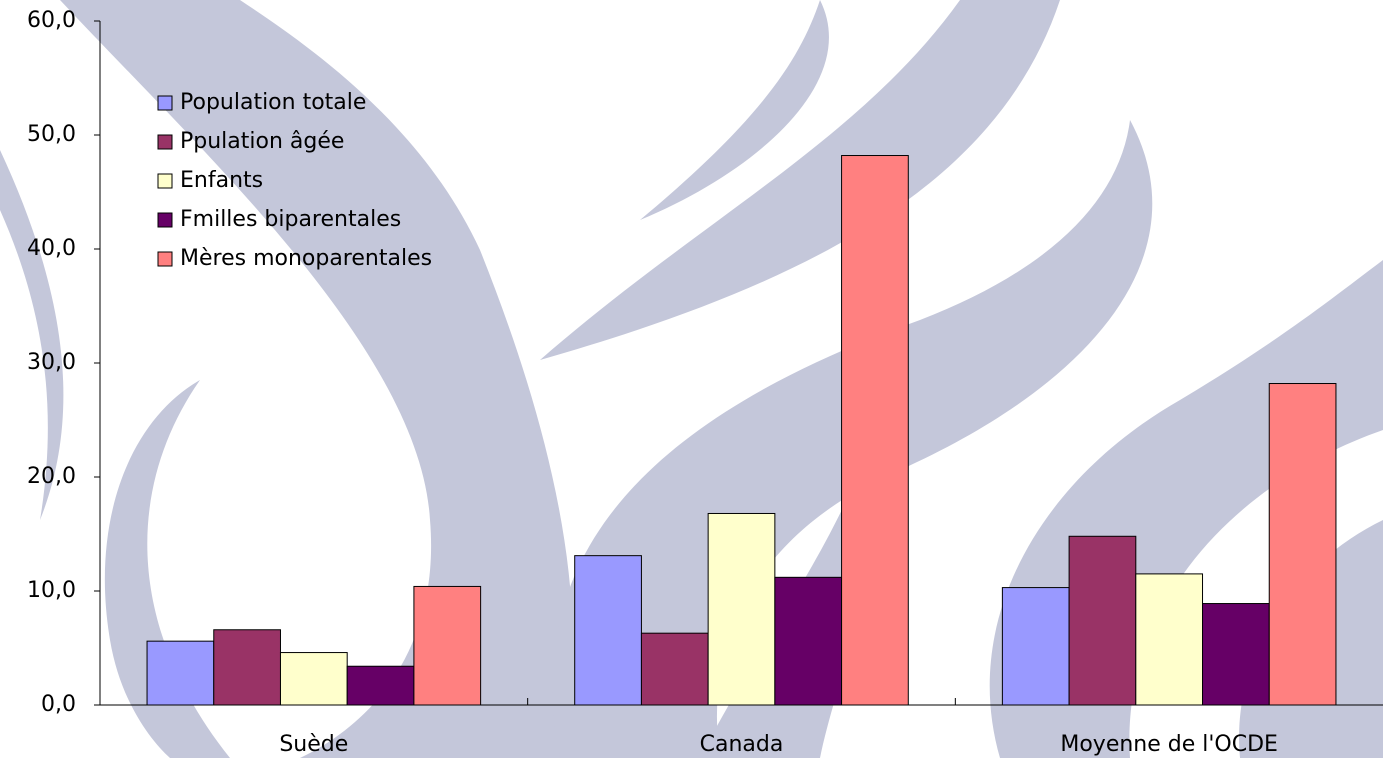 The width and height of the screenshot is (1383, 758). Describe the element at coordinates (313, 744) in the screenshot. I see `x-tick-label: Suède` at that location.